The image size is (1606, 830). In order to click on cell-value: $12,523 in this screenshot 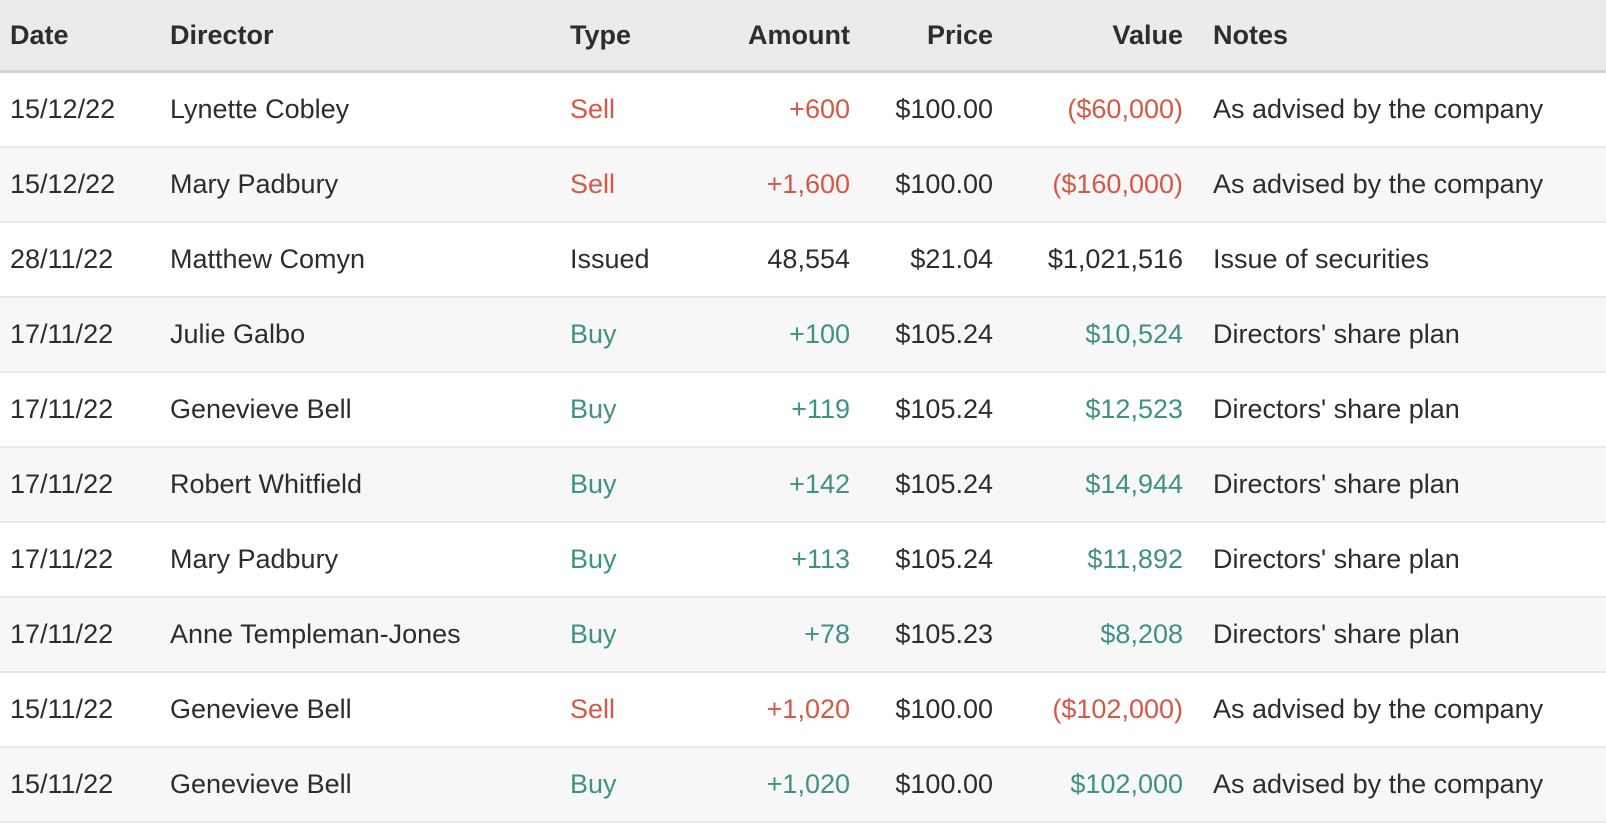, I will do `click(1088, 410)`.